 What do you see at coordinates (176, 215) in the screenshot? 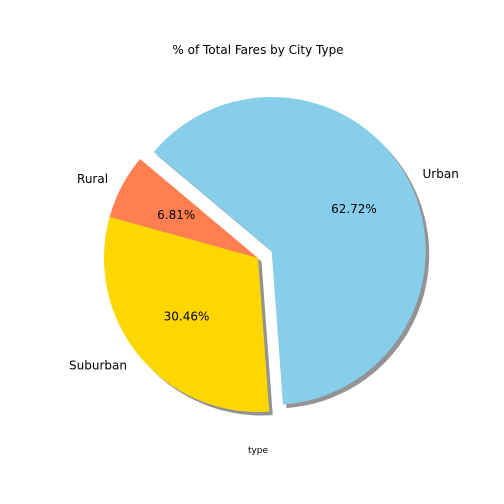
I see `slice-percent-rural: 6.81%` at bounding box center [176, 215].